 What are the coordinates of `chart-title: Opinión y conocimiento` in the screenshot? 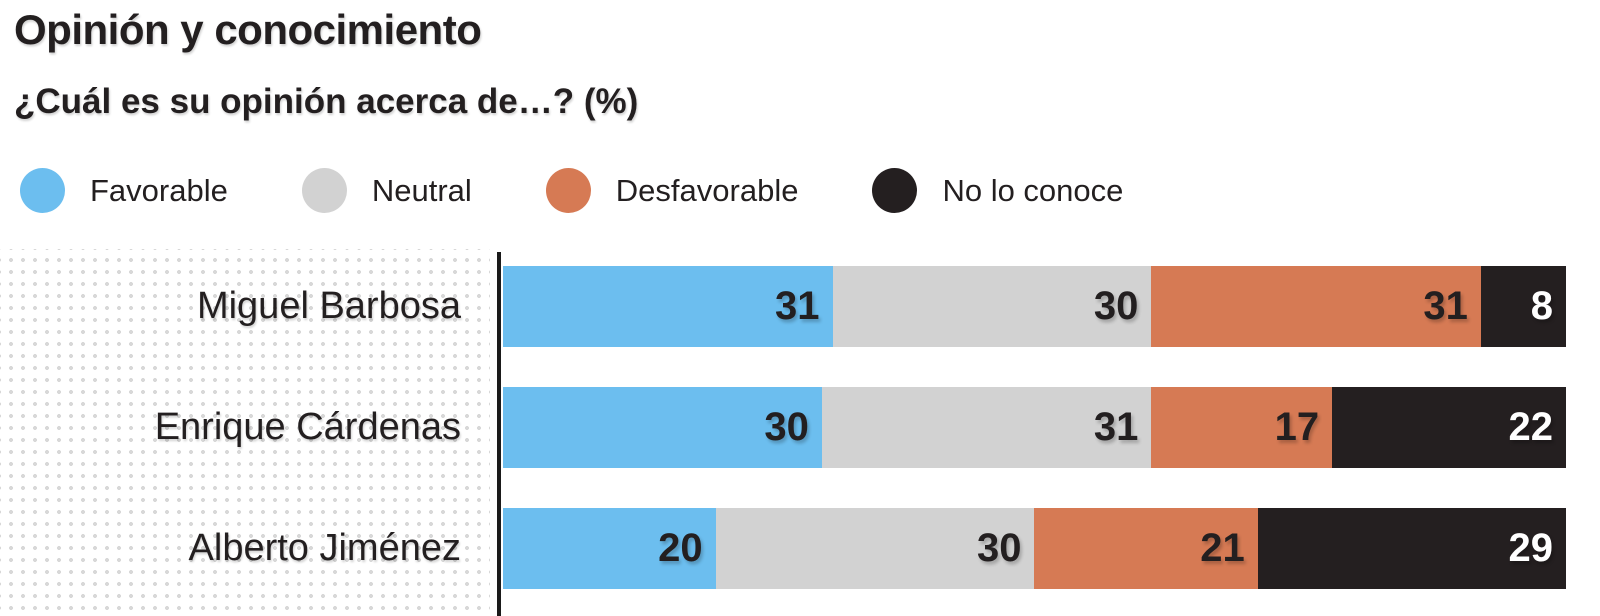 It's located at (248, 29).